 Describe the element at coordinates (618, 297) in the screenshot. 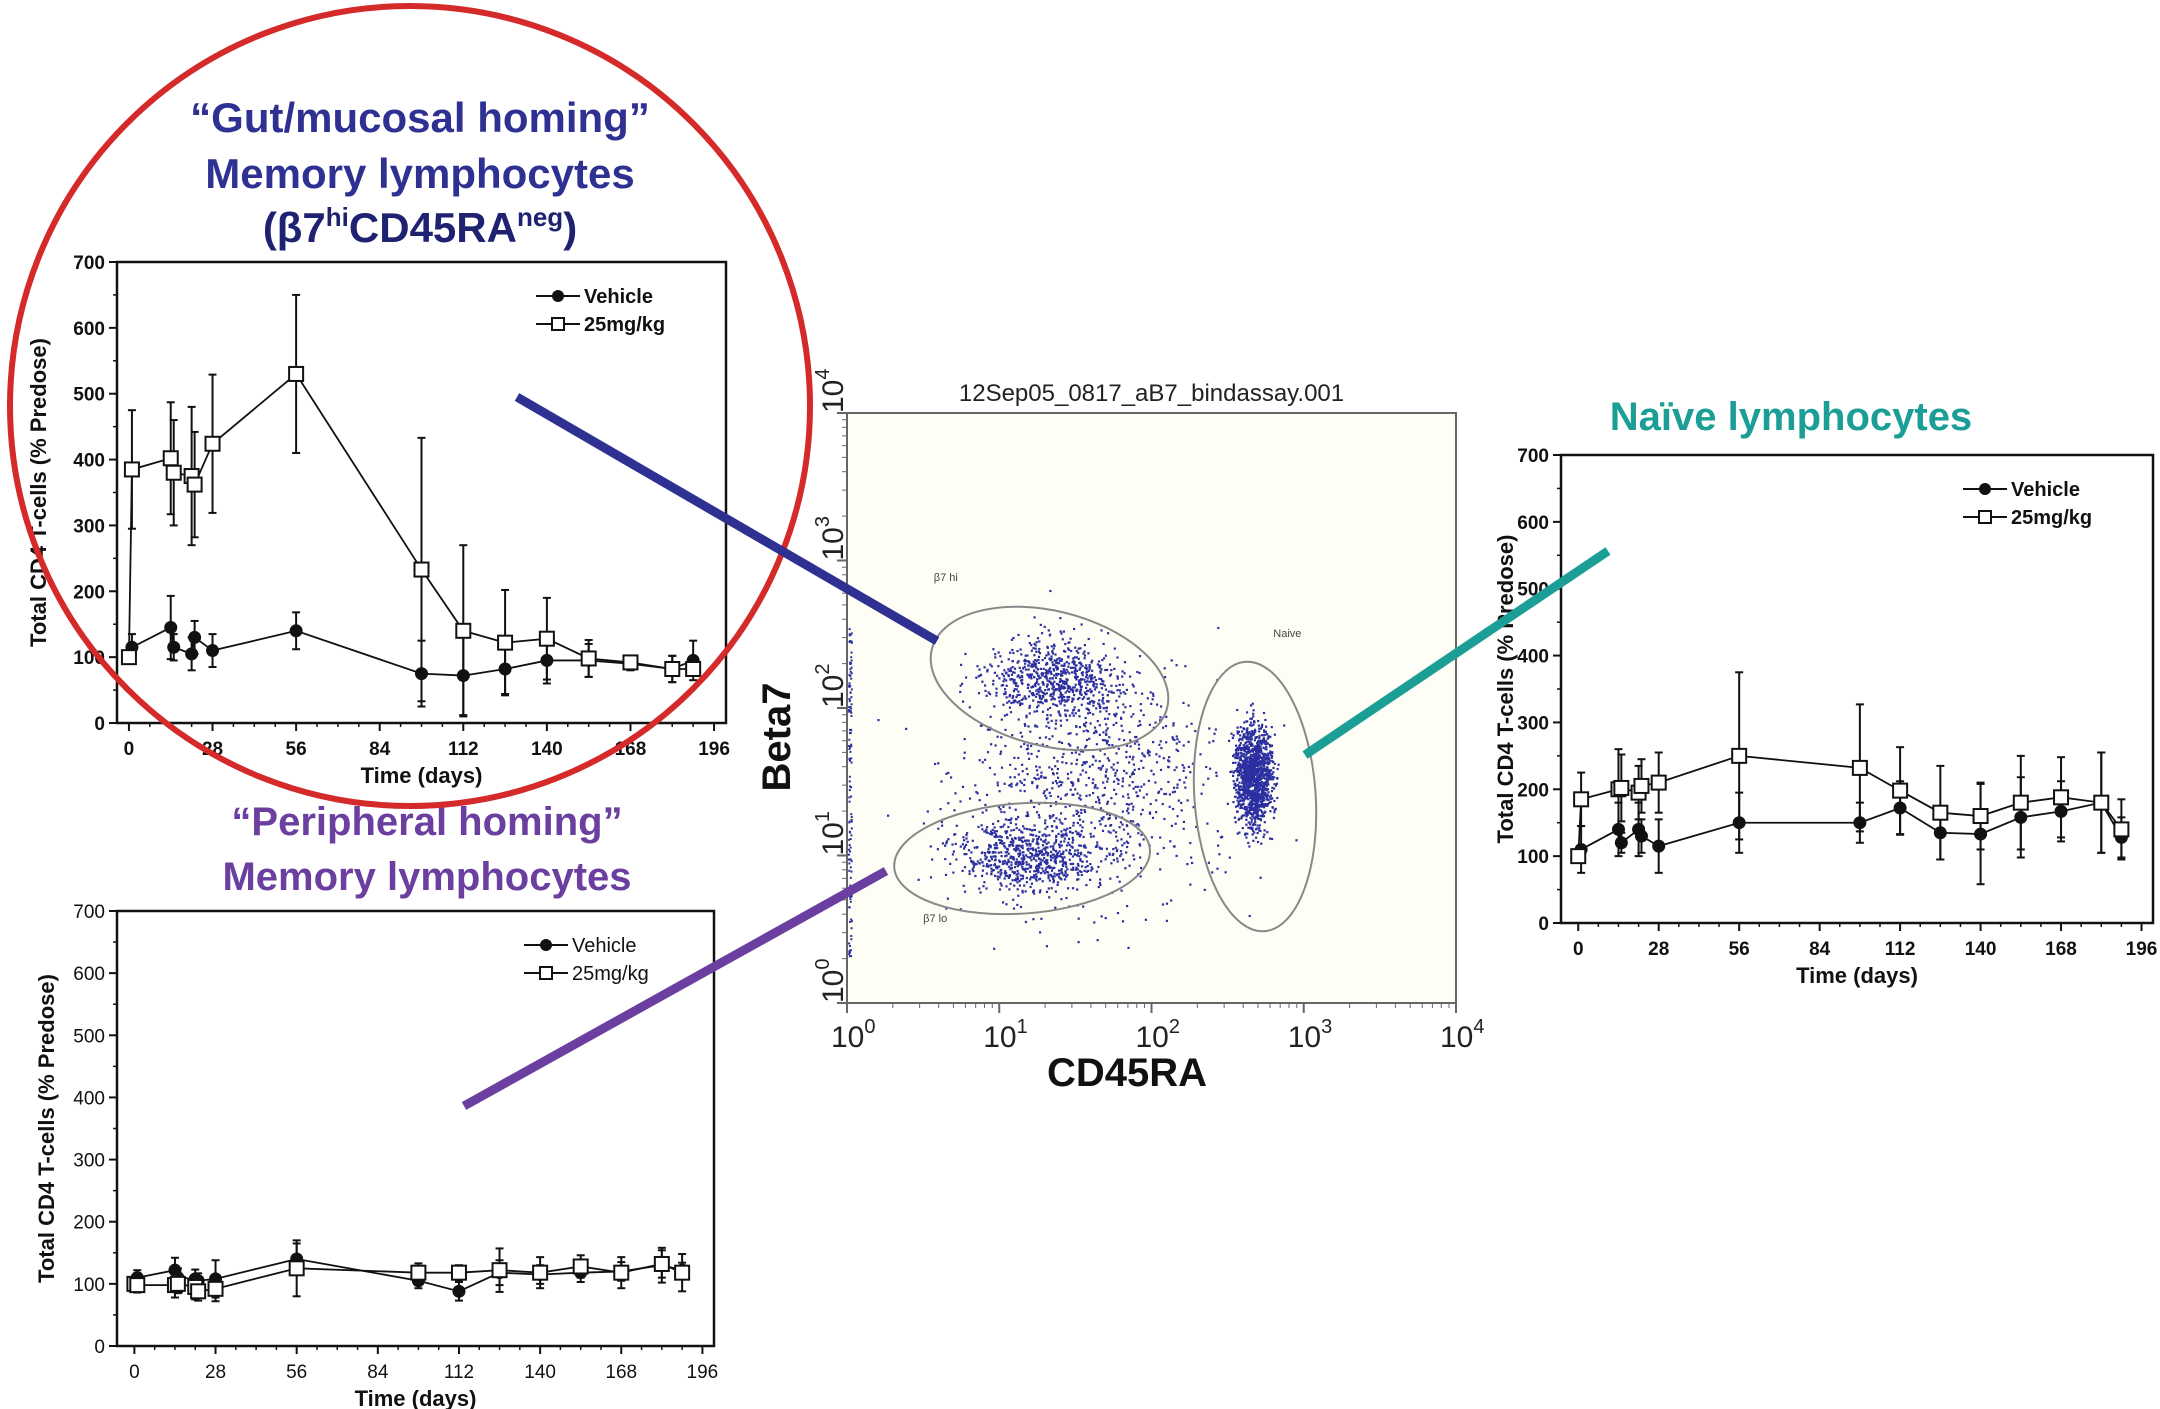

I see `legend-label: Vehicle` at that location.